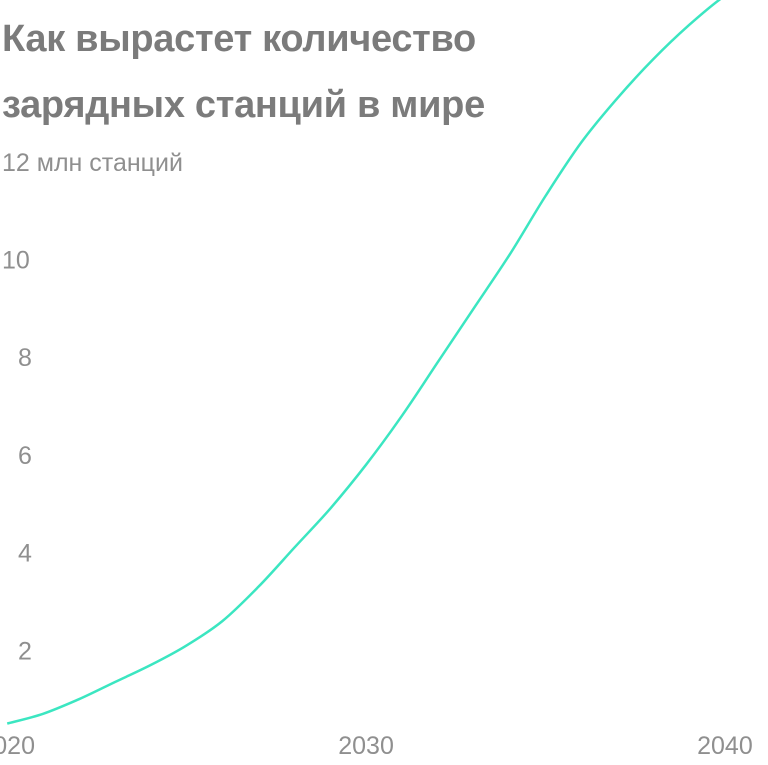 This screenshot has height=765, width=768. What do you see at coordinates (92, 163) in the screenshot?
I see `y-tick-label: 12 млн станций` at bounding box center [92, 163].